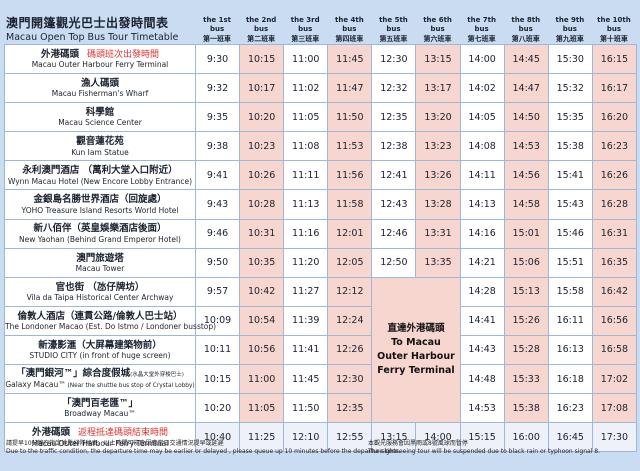 The height and width of the screenshot is (471, 640). Describe the element at coordinates (100, 122) in the screenshot. I see `stop-name-english-line: Macau Science Center` at that location.